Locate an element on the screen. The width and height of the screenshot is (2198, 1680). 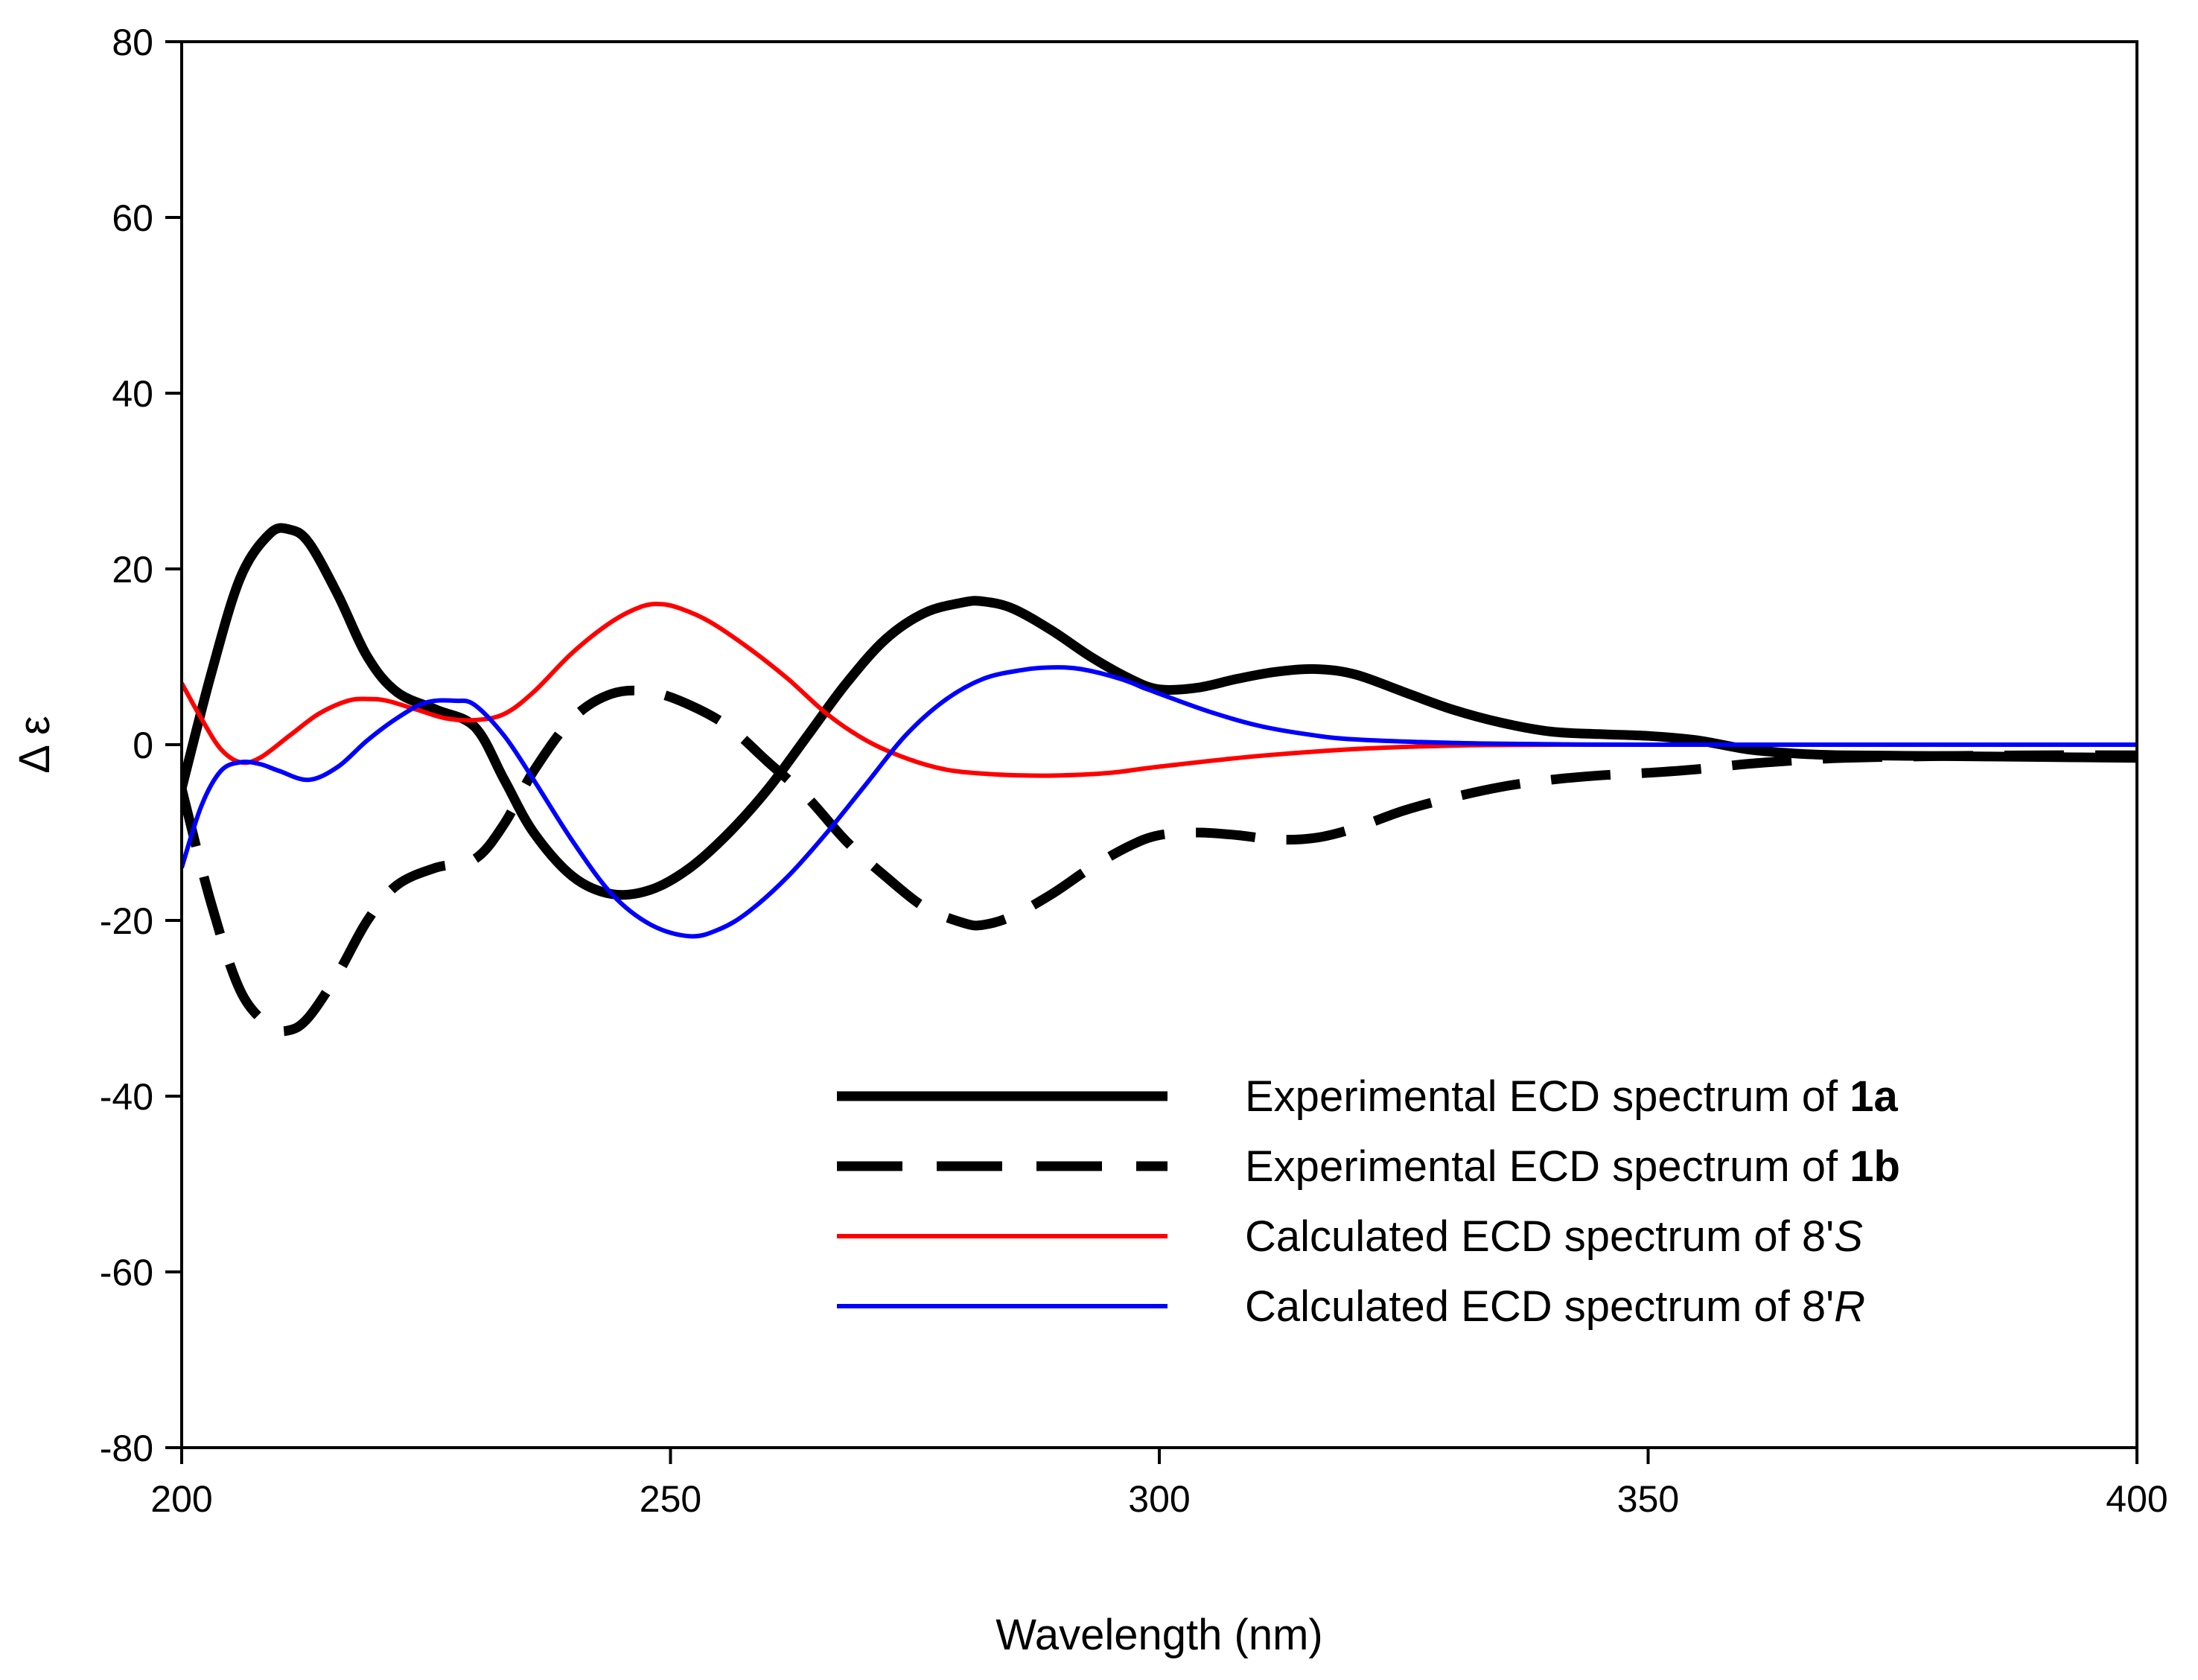
y-tick-label: 60 is located at coordinates (132, 218).